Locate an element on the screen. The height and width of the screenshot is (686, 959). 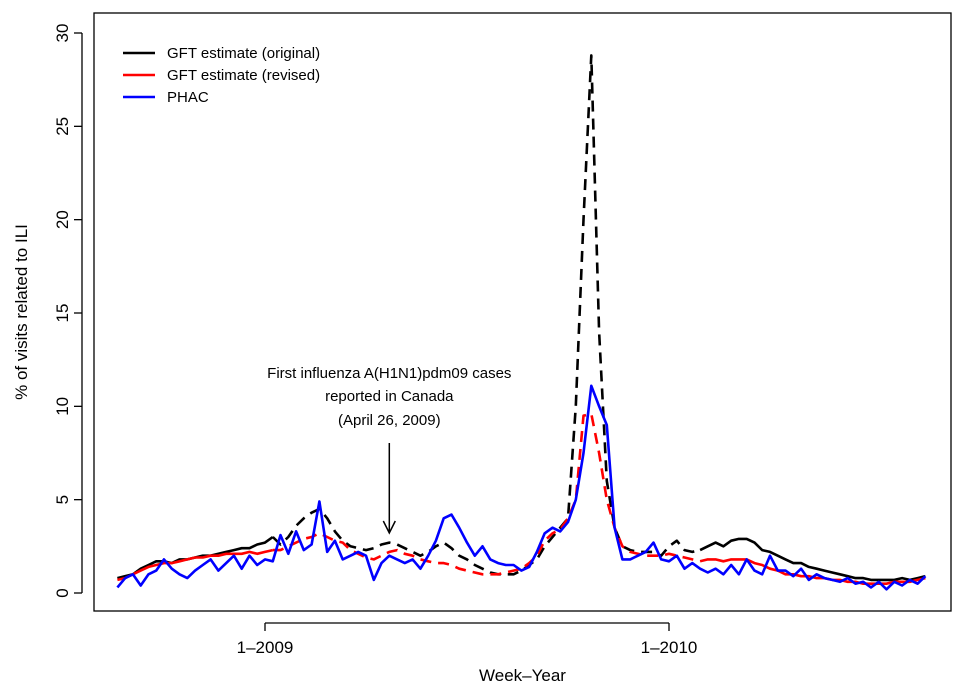
legend-label: GFT estimate (original) is located at coordinates (243, 53).